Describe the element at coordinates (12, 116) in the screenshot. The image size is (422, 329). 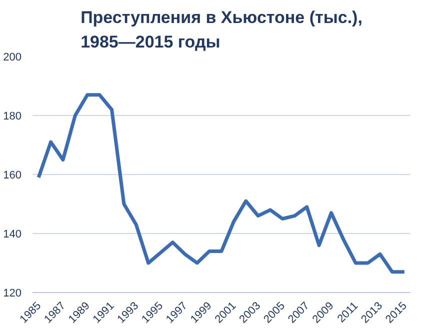
I see `y-tick-label: 180` at that location.